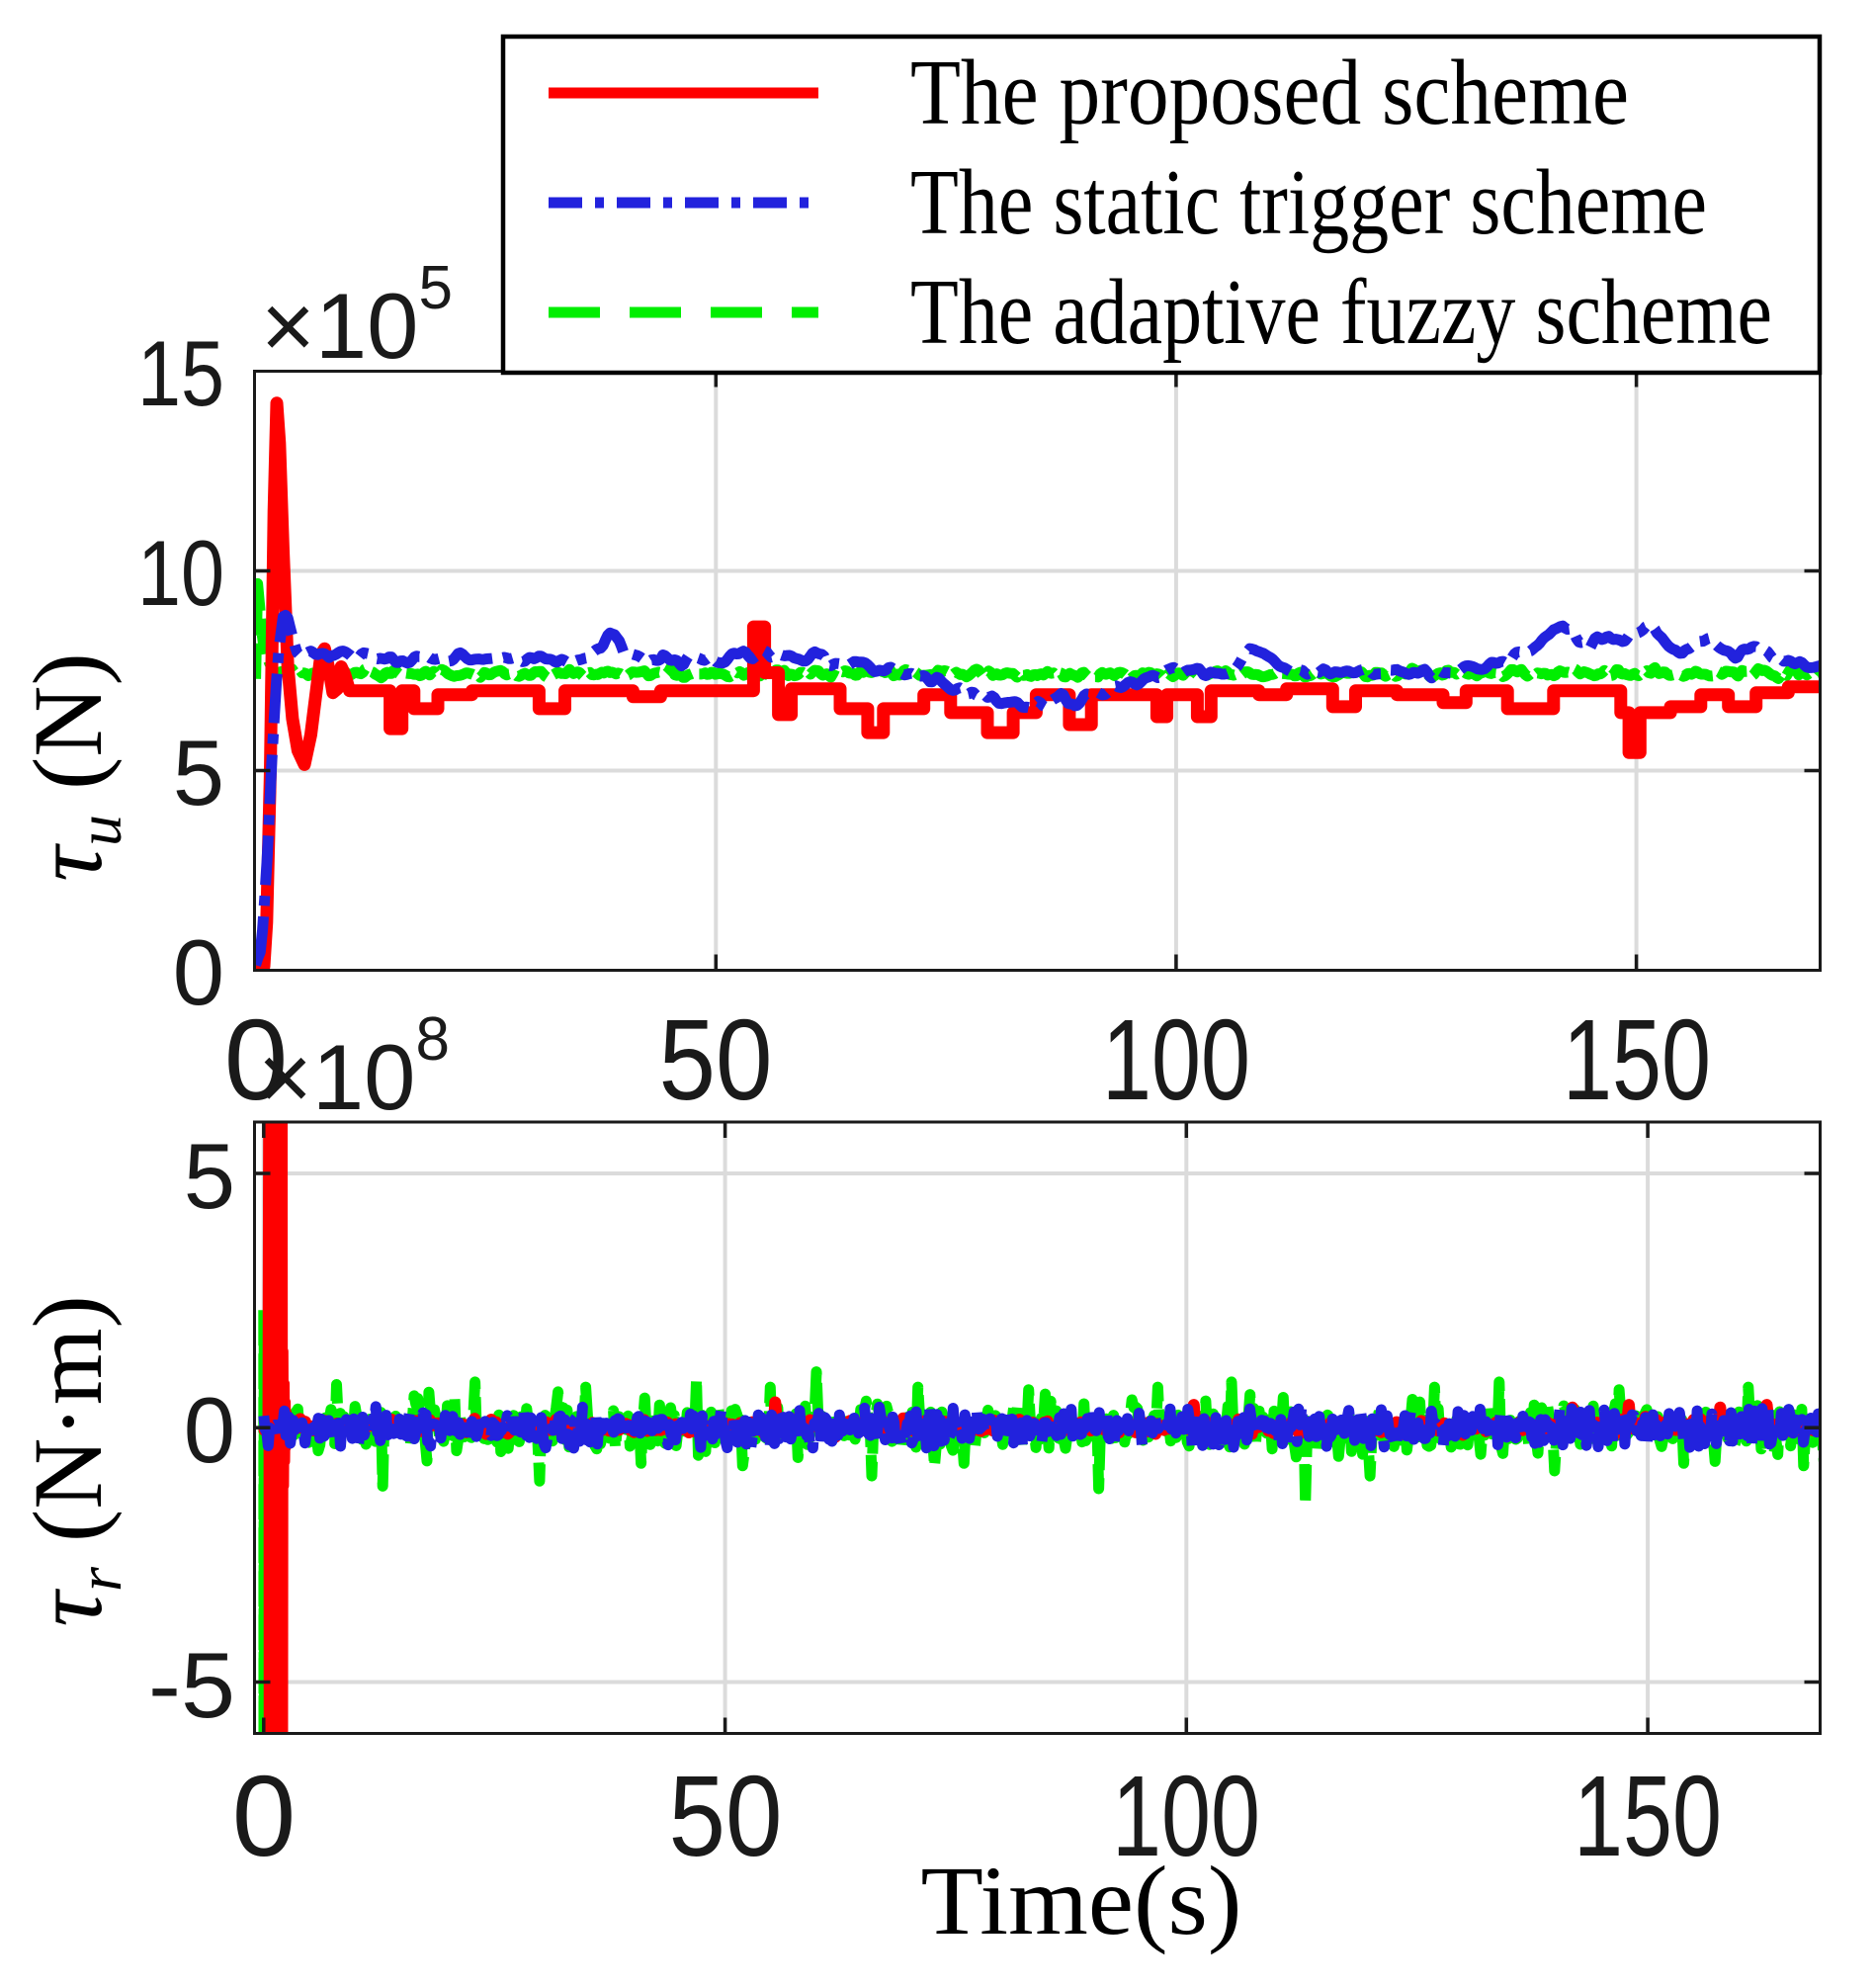 The width and height of the screenshot is (1874, 1988). Describe the element at coordinates (1308, 202) in the screenshot. I see `svg-text: The static trigger scheme` at that location.